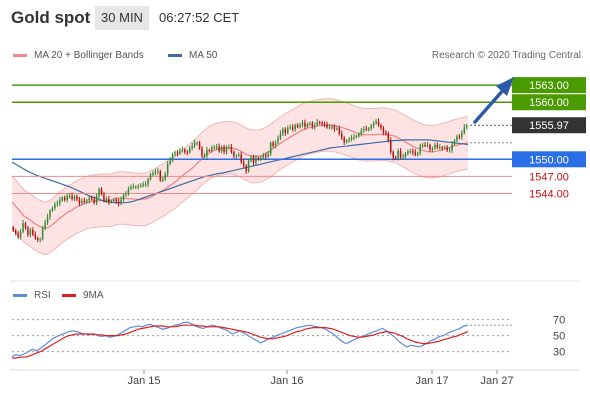 The image size is (590, 400). What do you see at coordinates (69, 295) in the screenshot?
I see `ma9-swatch` at bounding box center [69, 295].